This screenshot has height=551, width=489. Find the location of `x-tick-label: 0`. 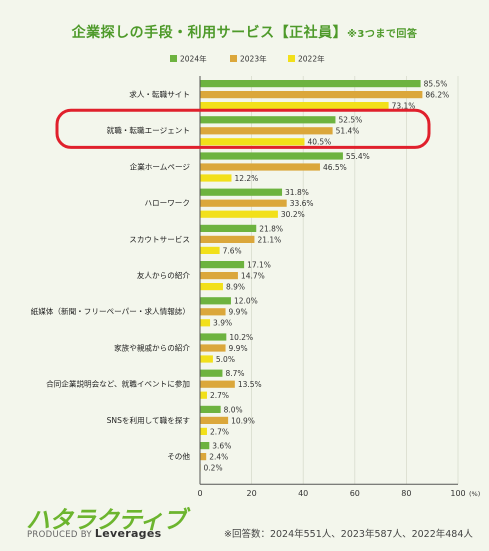

x-tick-label: 0 is located at coordinates (199, 493).